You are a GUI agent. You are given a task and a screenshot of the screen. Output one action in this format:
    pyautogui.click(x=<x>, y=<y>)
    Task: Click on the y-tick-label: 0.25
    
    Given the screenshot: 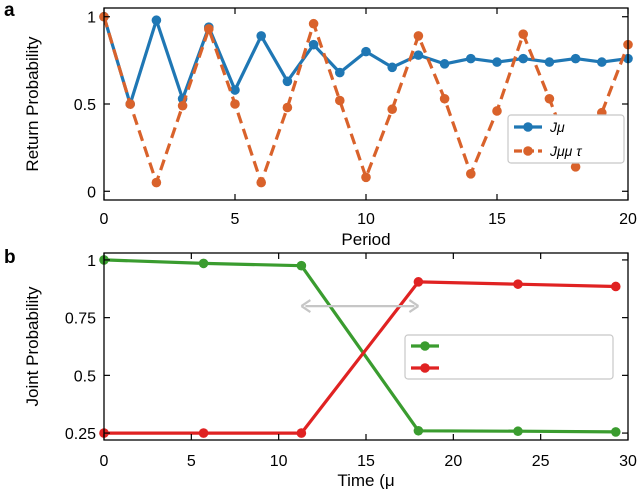 What is the action you would take?
    pyautogui.click(x=80, y=434)
    